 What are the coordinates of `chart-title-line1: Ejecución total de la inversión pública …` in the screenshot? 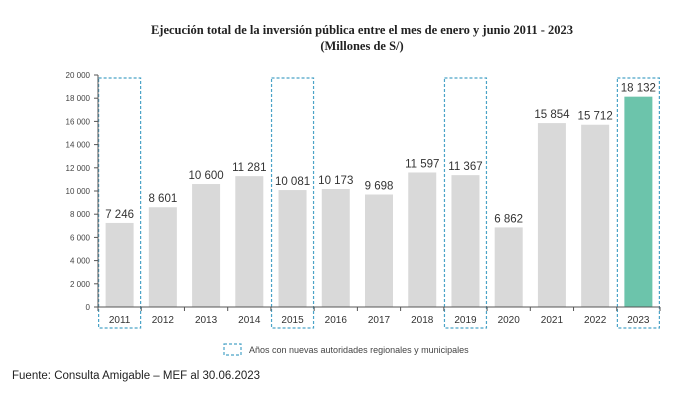 It's located at (362, 30).